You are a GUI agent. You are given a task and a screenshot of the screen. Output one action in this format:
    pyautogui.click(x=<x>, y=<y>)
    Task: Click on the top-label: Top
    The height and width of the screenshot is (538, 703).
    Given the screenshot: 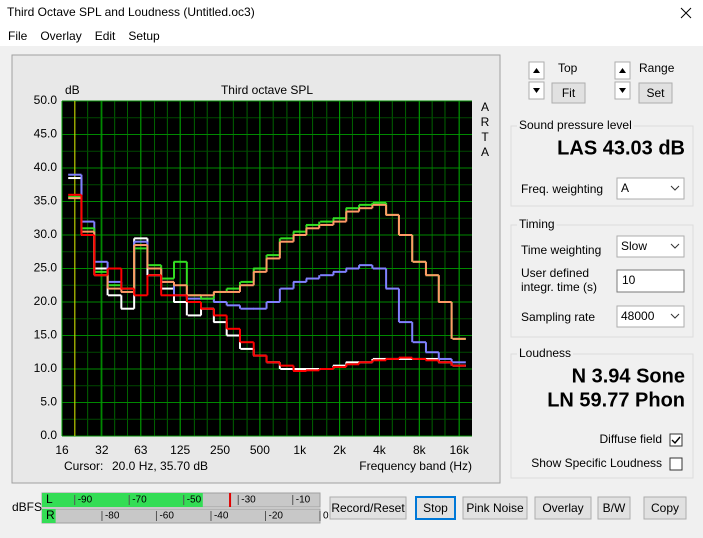 What is the action you would take?
    pyautogui.click(x=568, y=68)
    